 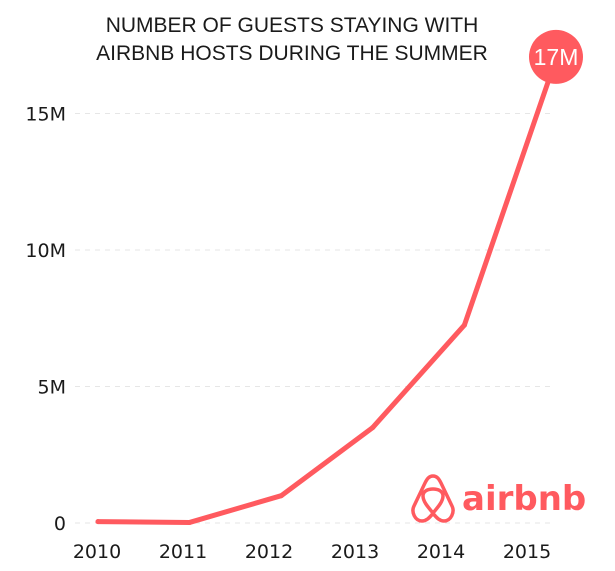 I want to click on x-tick-label: 2014, so click(x=441, y=552).